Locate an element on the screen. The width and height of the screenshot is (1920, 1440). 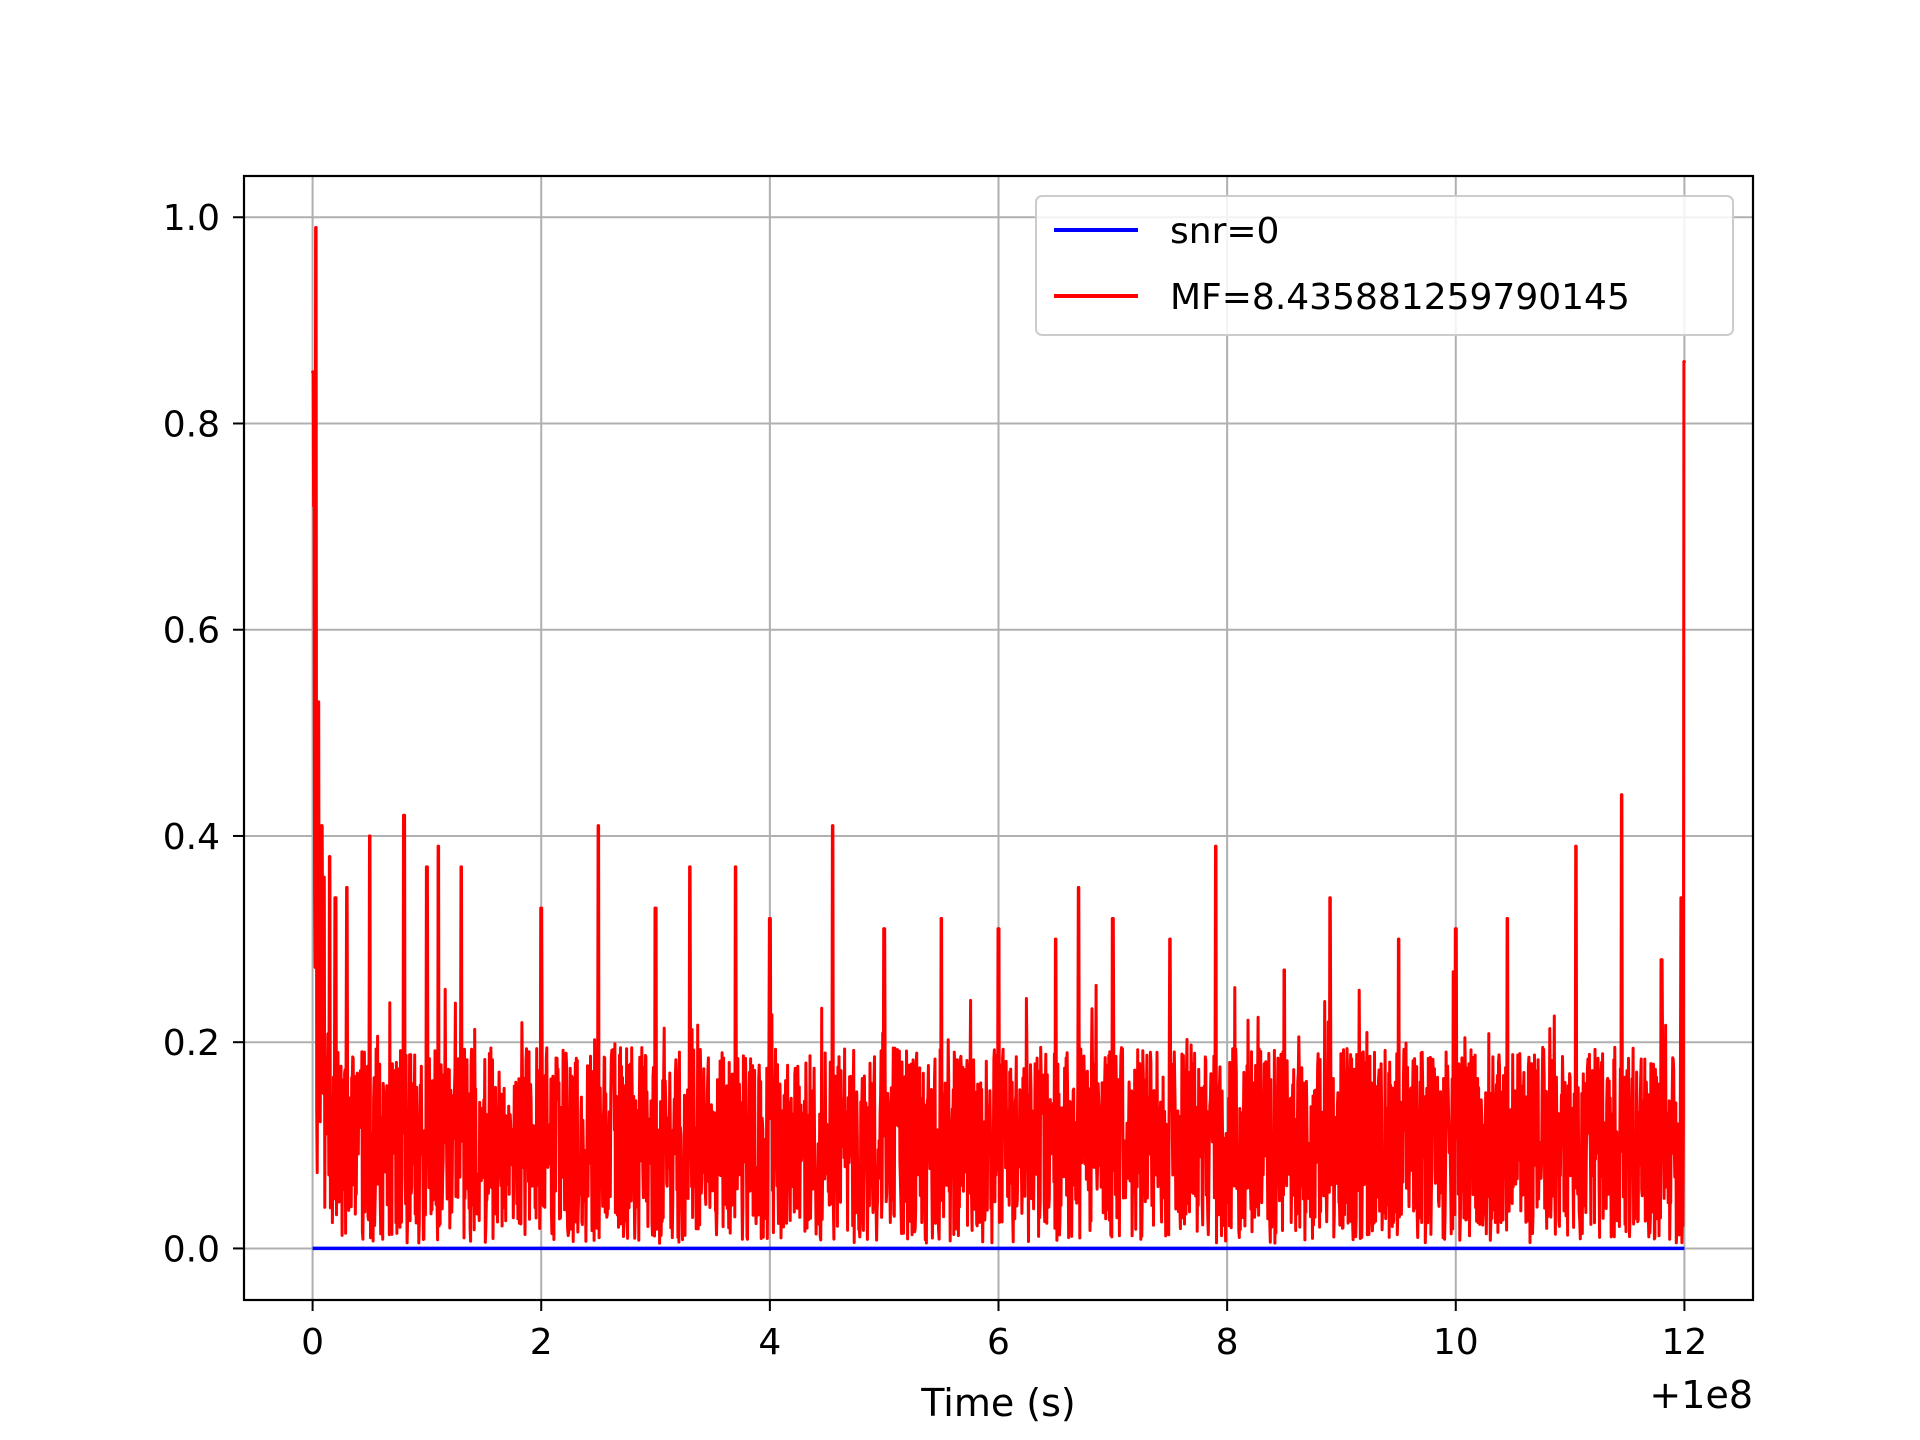
x-axis-offset-label: +1e8 is located at coordinates (1701, 1395).